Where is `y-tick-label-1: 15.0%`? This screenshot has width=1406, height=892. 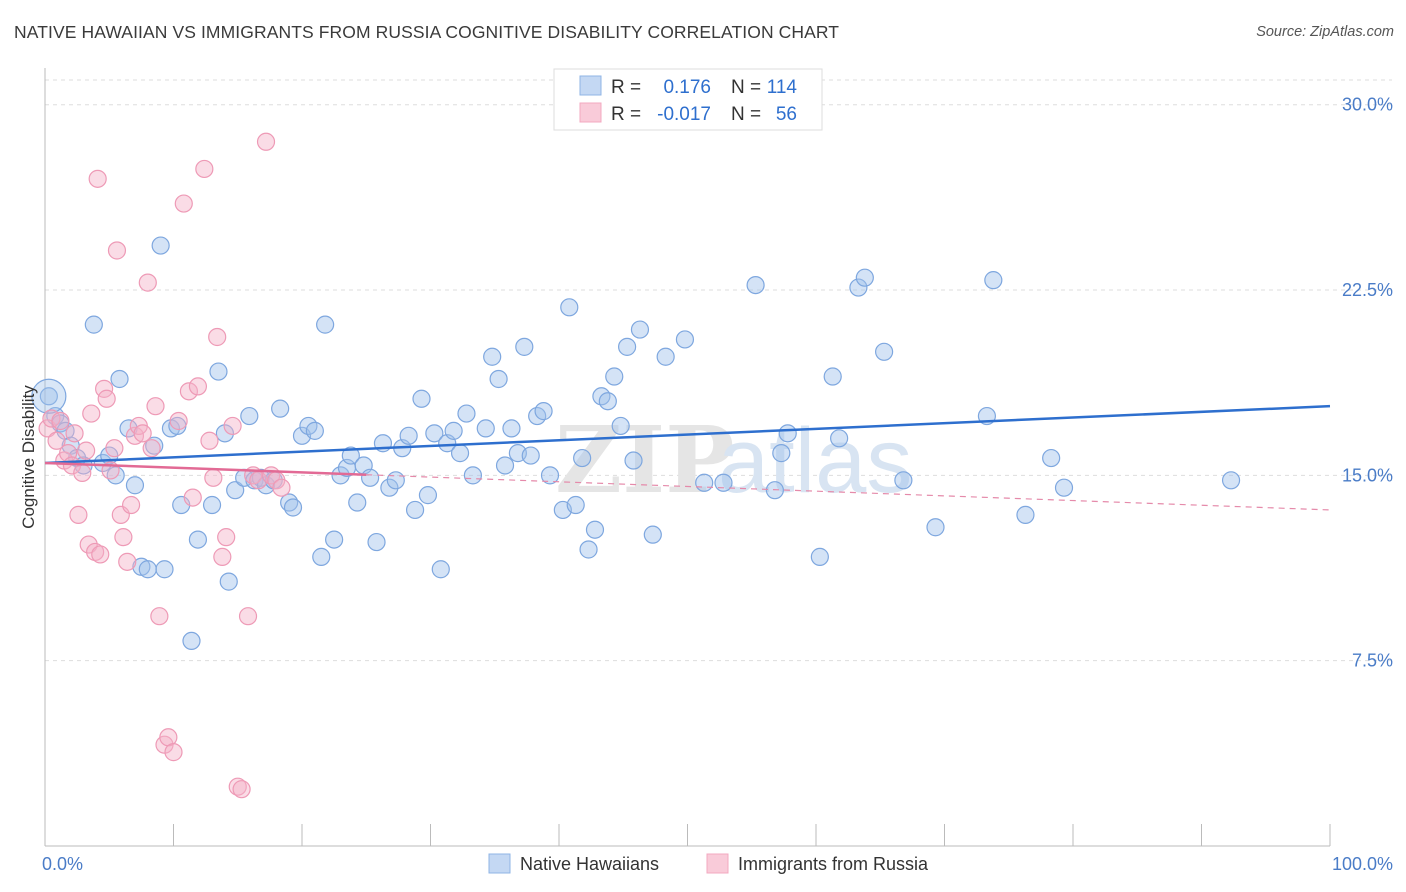 y-tick-label-1: 15.0% is located at coordinates (1367, 475).